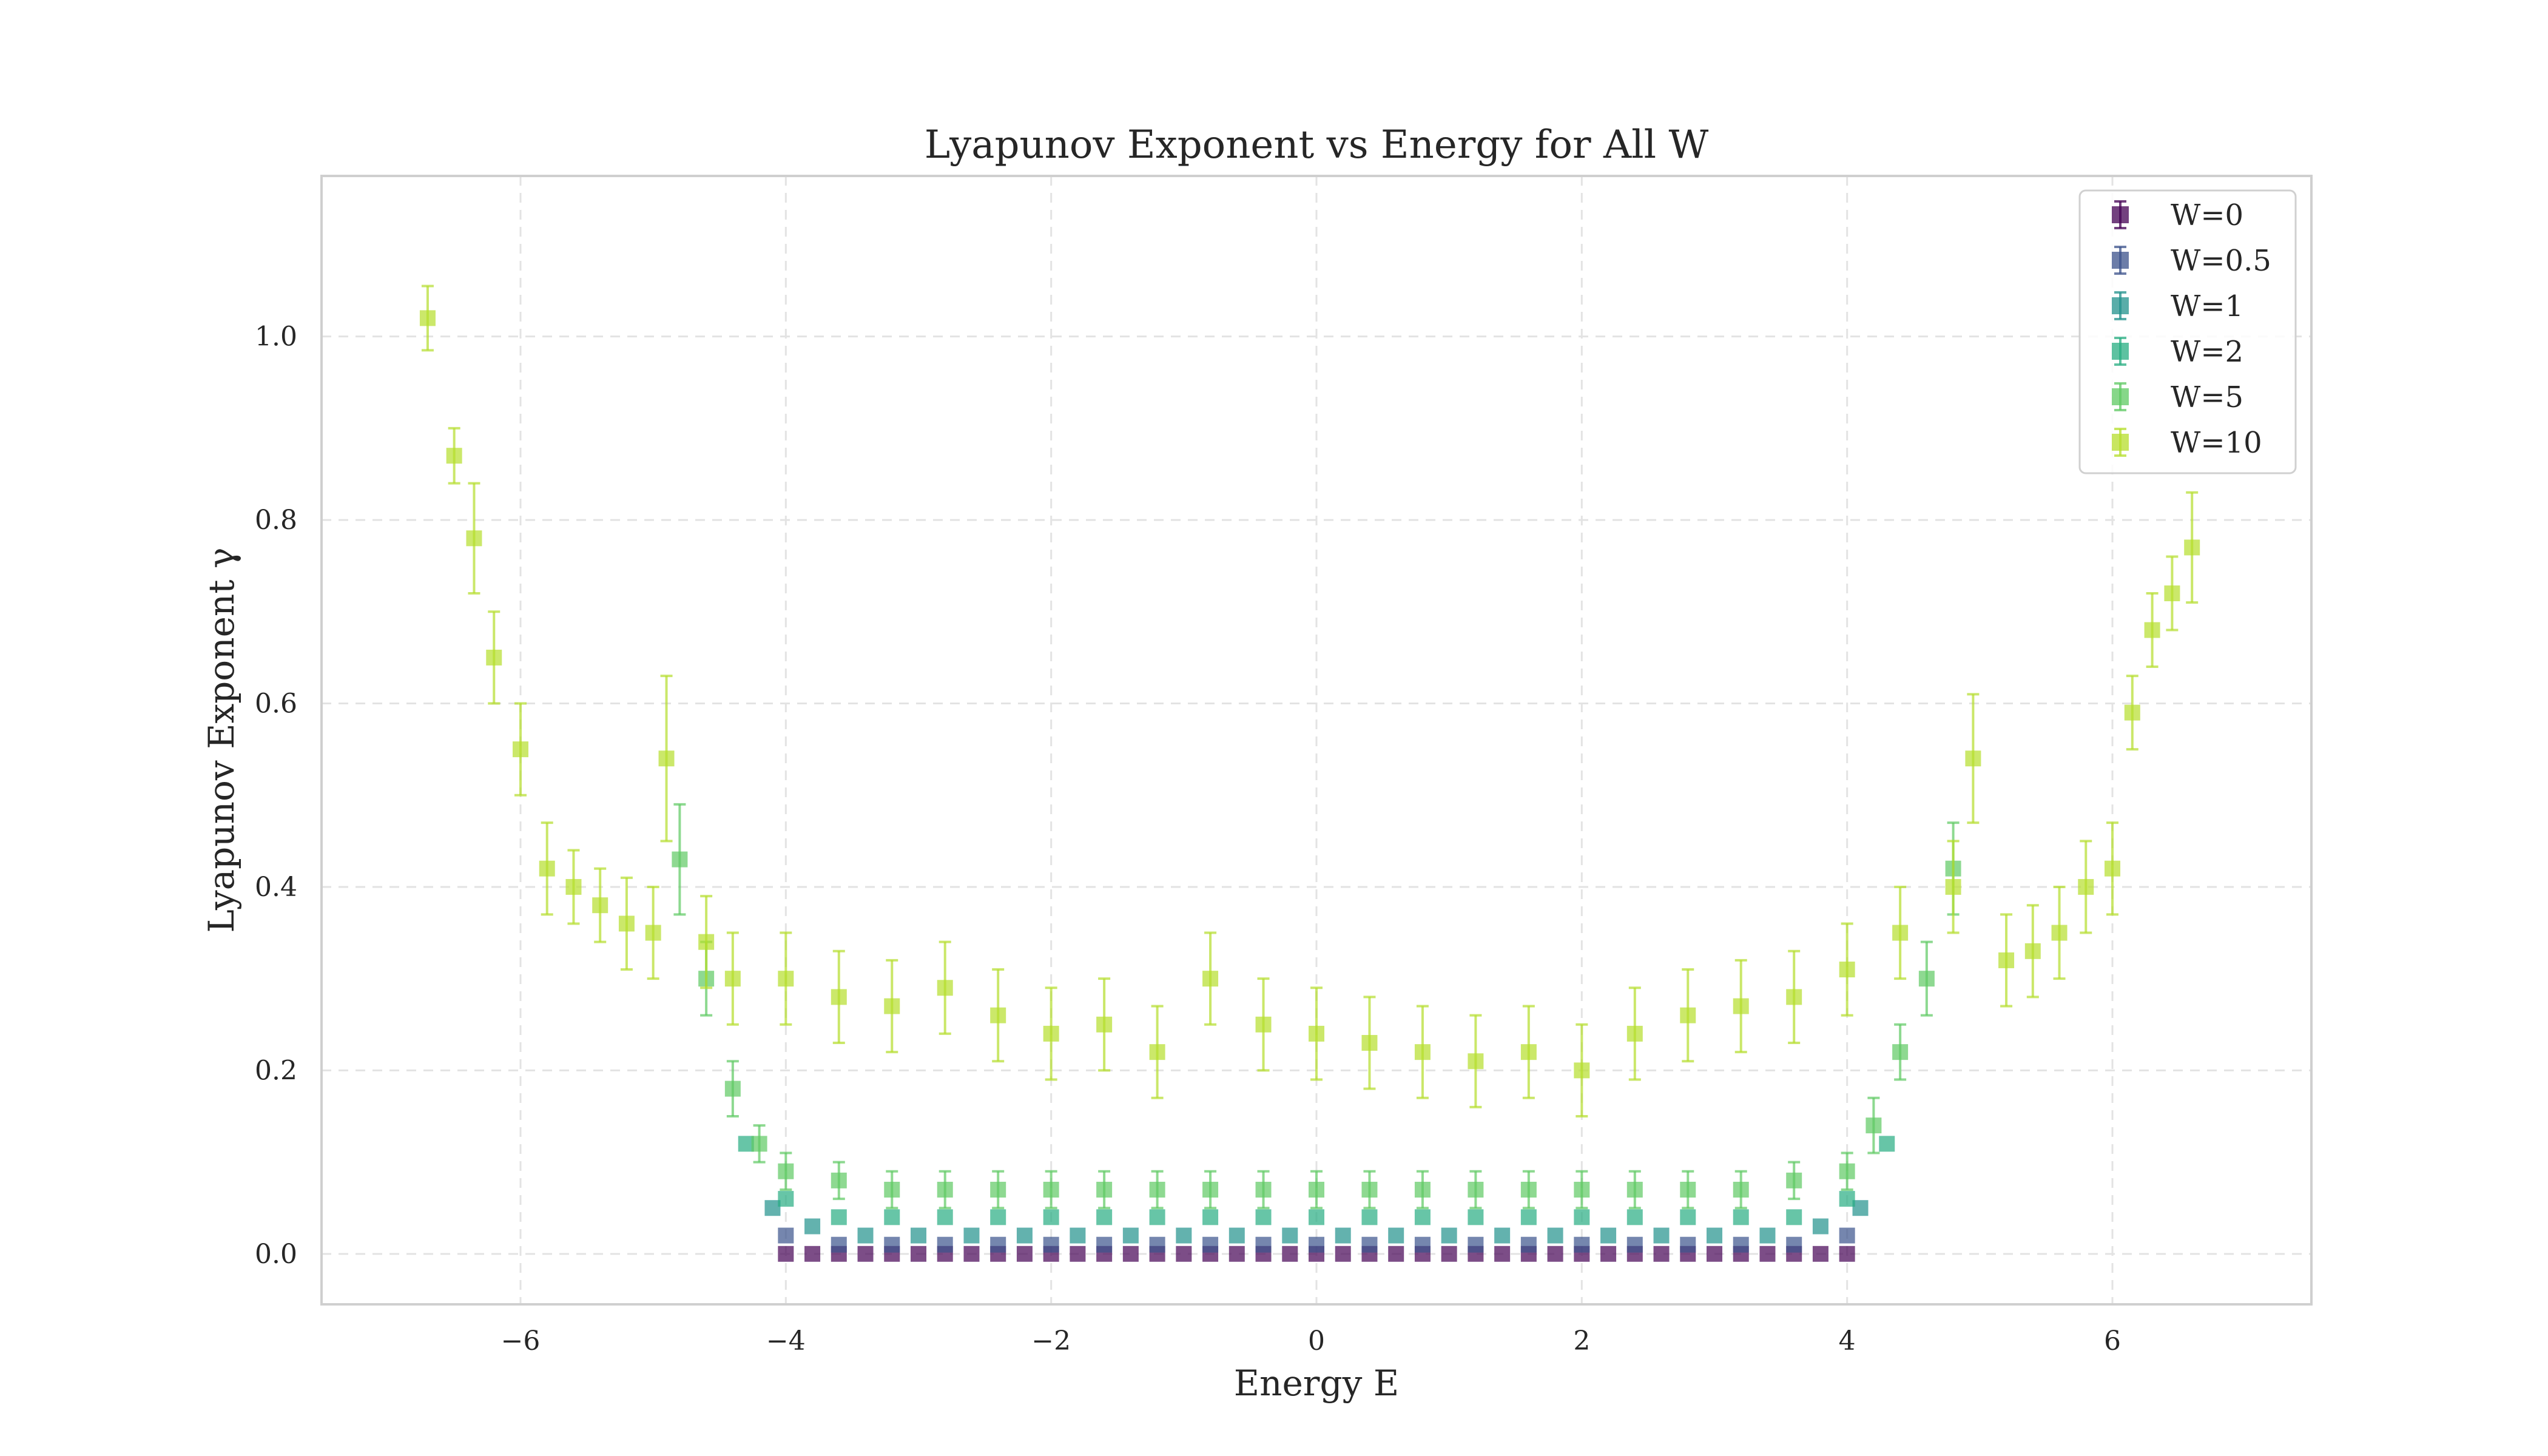 This screenshot has width=2548, height=1456. Describe the element at coordinates (1581, 1341) in the screenshot. I see `x-tick-label: 2` at that location.